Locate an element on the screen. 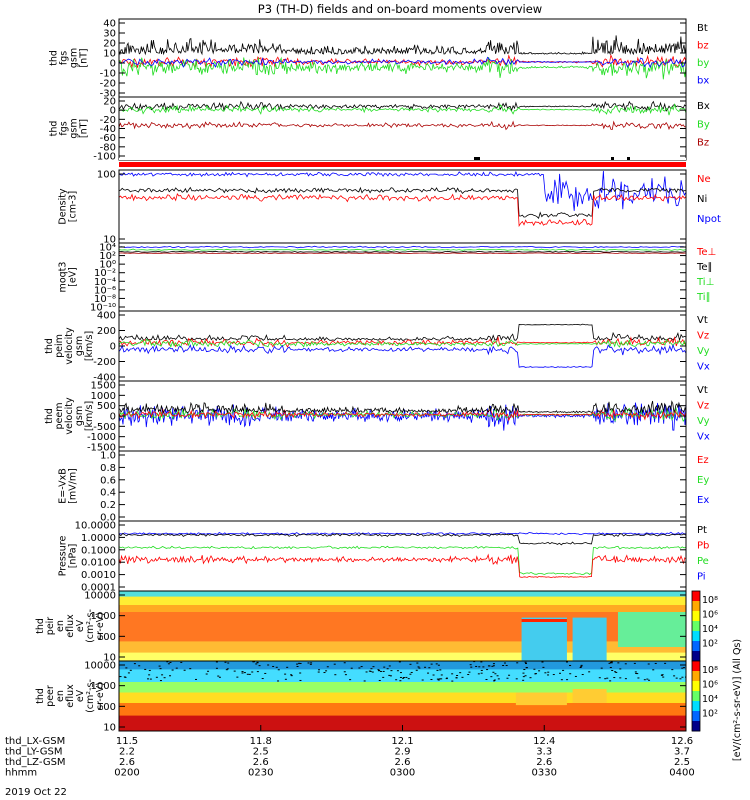  y-tick-label: 0.8 is located at coordinates (108, 468).